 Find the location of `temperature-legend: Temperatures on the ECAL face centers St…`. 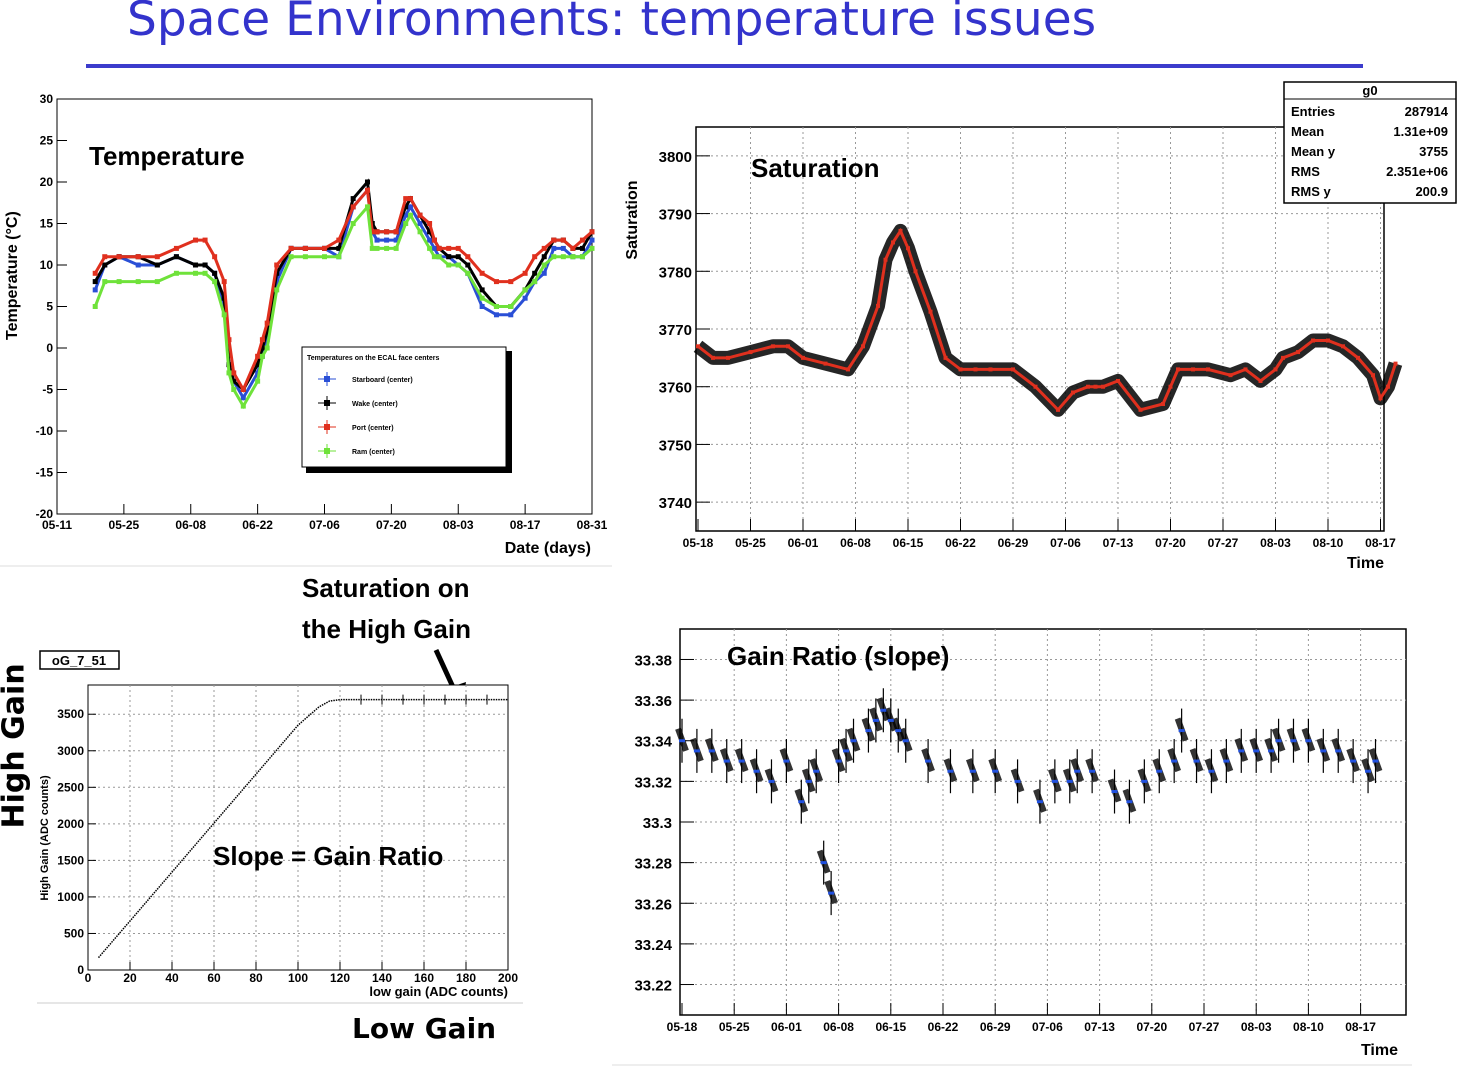

temperature-legend: Temperatures on the ECAL face centers St… is located at coordinates (406, 409).